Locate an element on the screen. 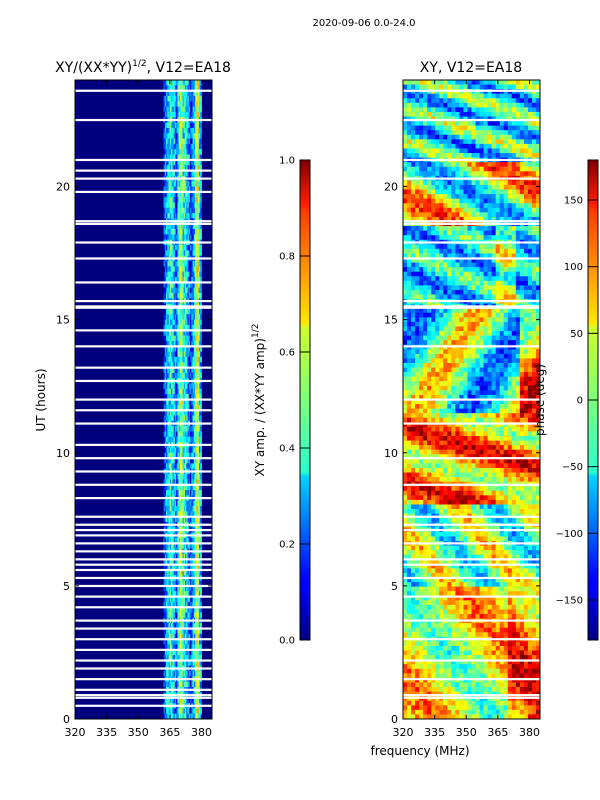 Image resolution: width=600 pixels, height=800 pixels. amp-xtick-label: 350 is located at coordinates (138, 732).